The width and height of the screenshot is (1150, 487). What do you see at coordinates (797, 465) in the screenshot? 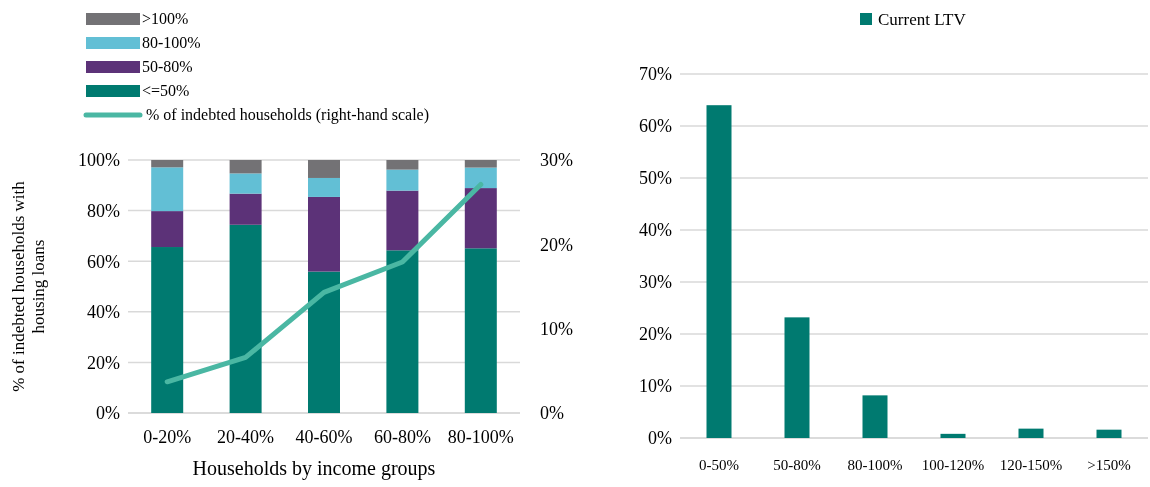
I see `x-tick-label: 50-80%` at bounding box center [797, 465].